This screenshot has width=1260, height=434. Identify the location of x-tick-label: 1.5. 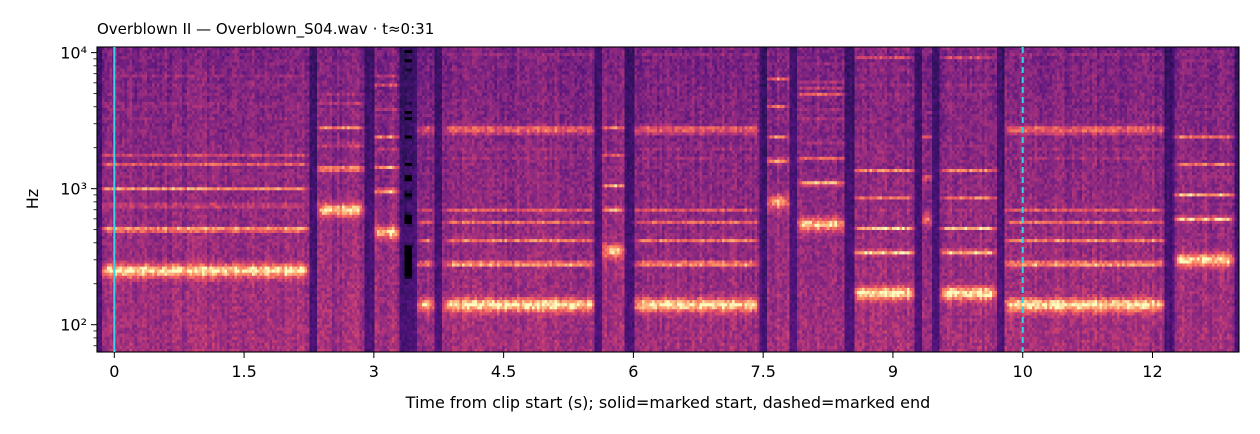
(243, 371).